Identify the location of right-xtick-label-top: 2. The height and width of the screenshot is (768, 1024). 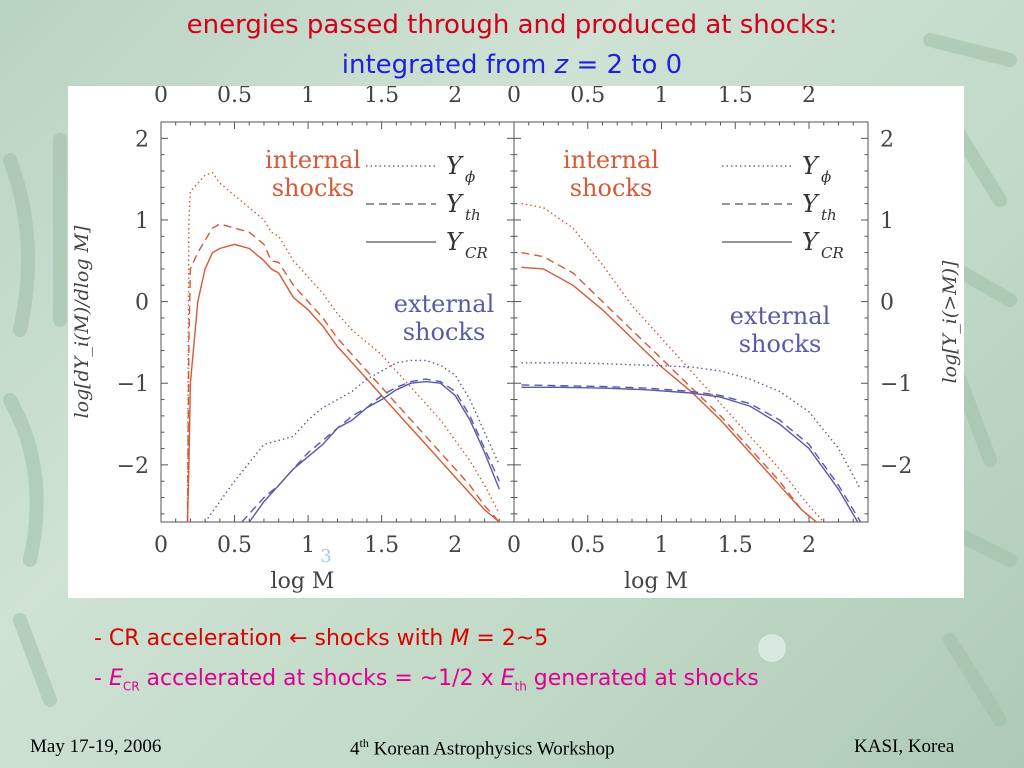
(809, 97).